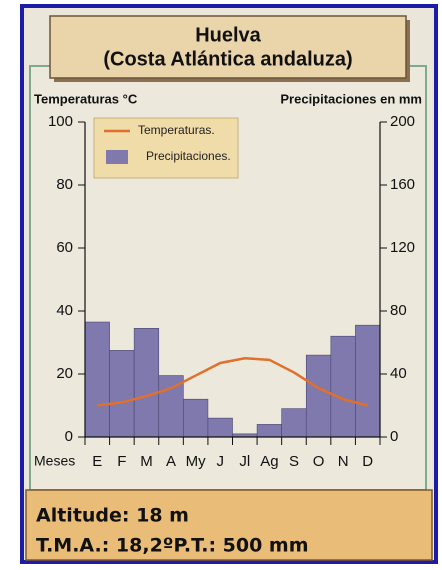 The image size is (442, 570). Describe the element at coordinates (228, 35) in the screenshot. I see `chart-title: Huelva` at that location.